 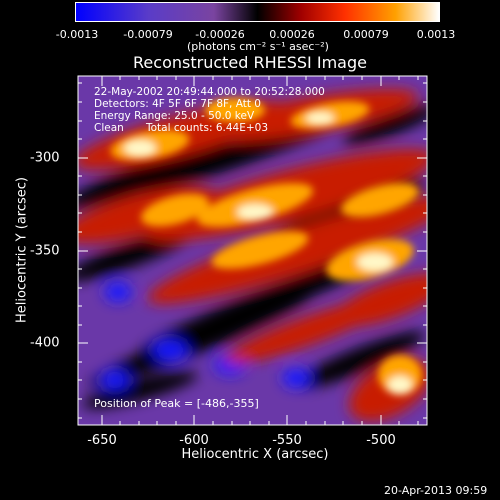 What do you see at coordinates (109, 128) in the screenshot?
I see `method-label: Clean` at bounding box center [109, 128].